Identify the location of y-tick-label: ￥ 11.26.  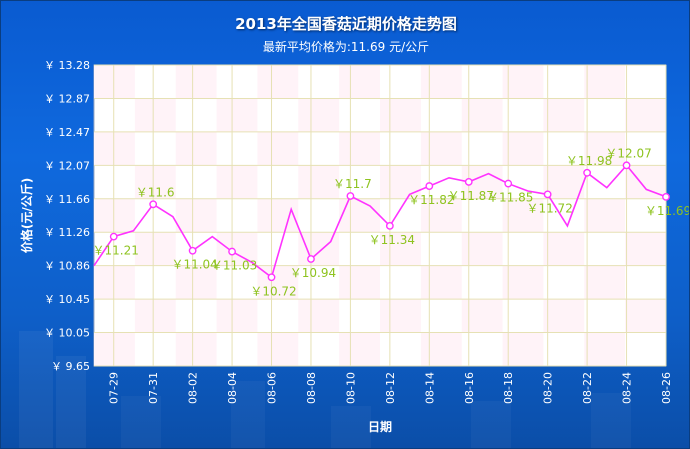
(67, 232).